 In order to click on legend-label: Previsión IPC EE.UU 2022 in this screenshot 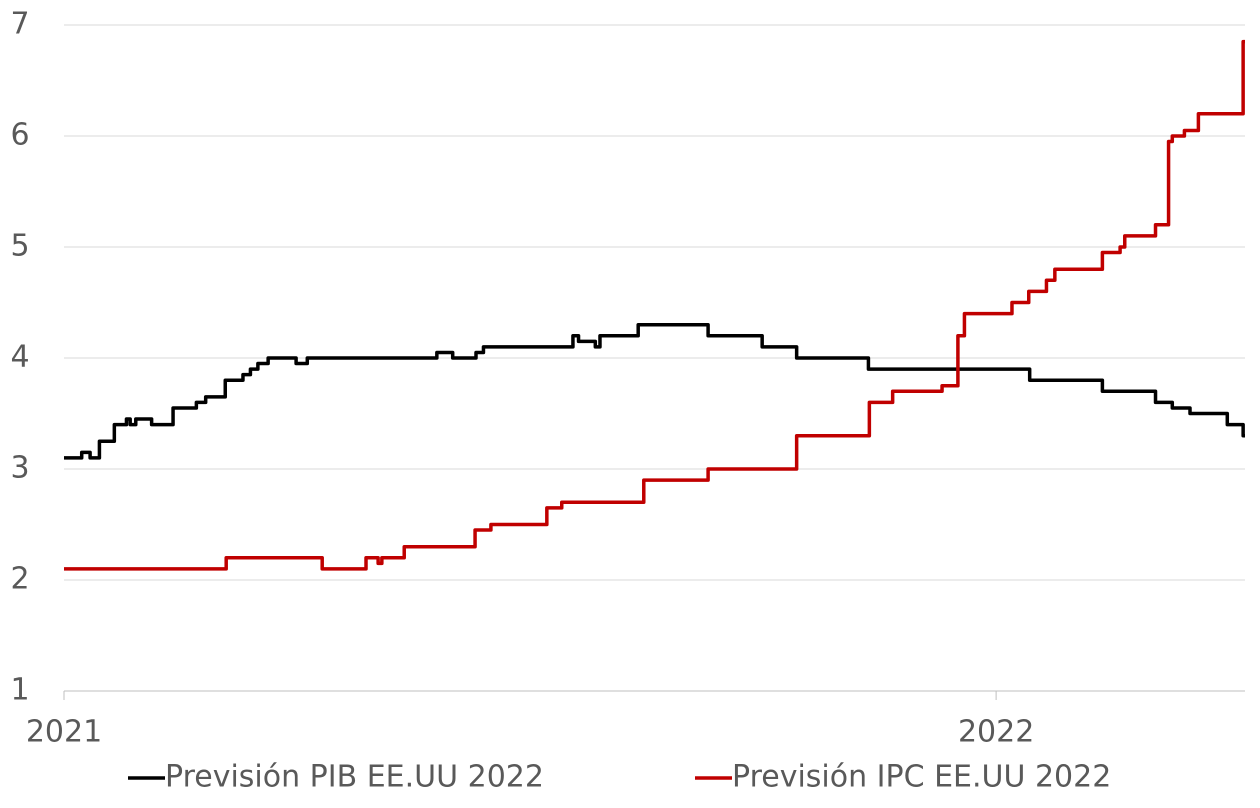, I will do `click(921, 777)`.